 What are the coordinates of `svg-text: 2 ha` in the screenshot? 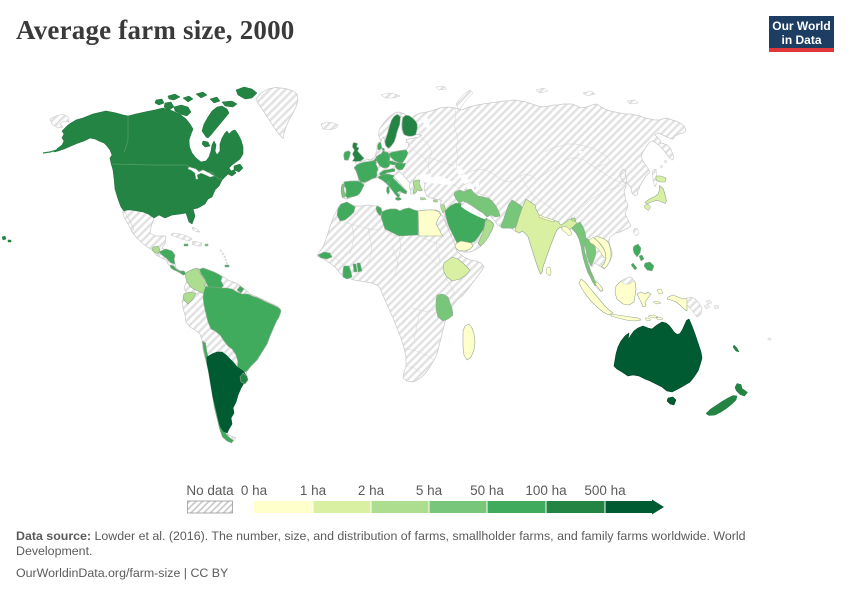 It's located at (371, 490).